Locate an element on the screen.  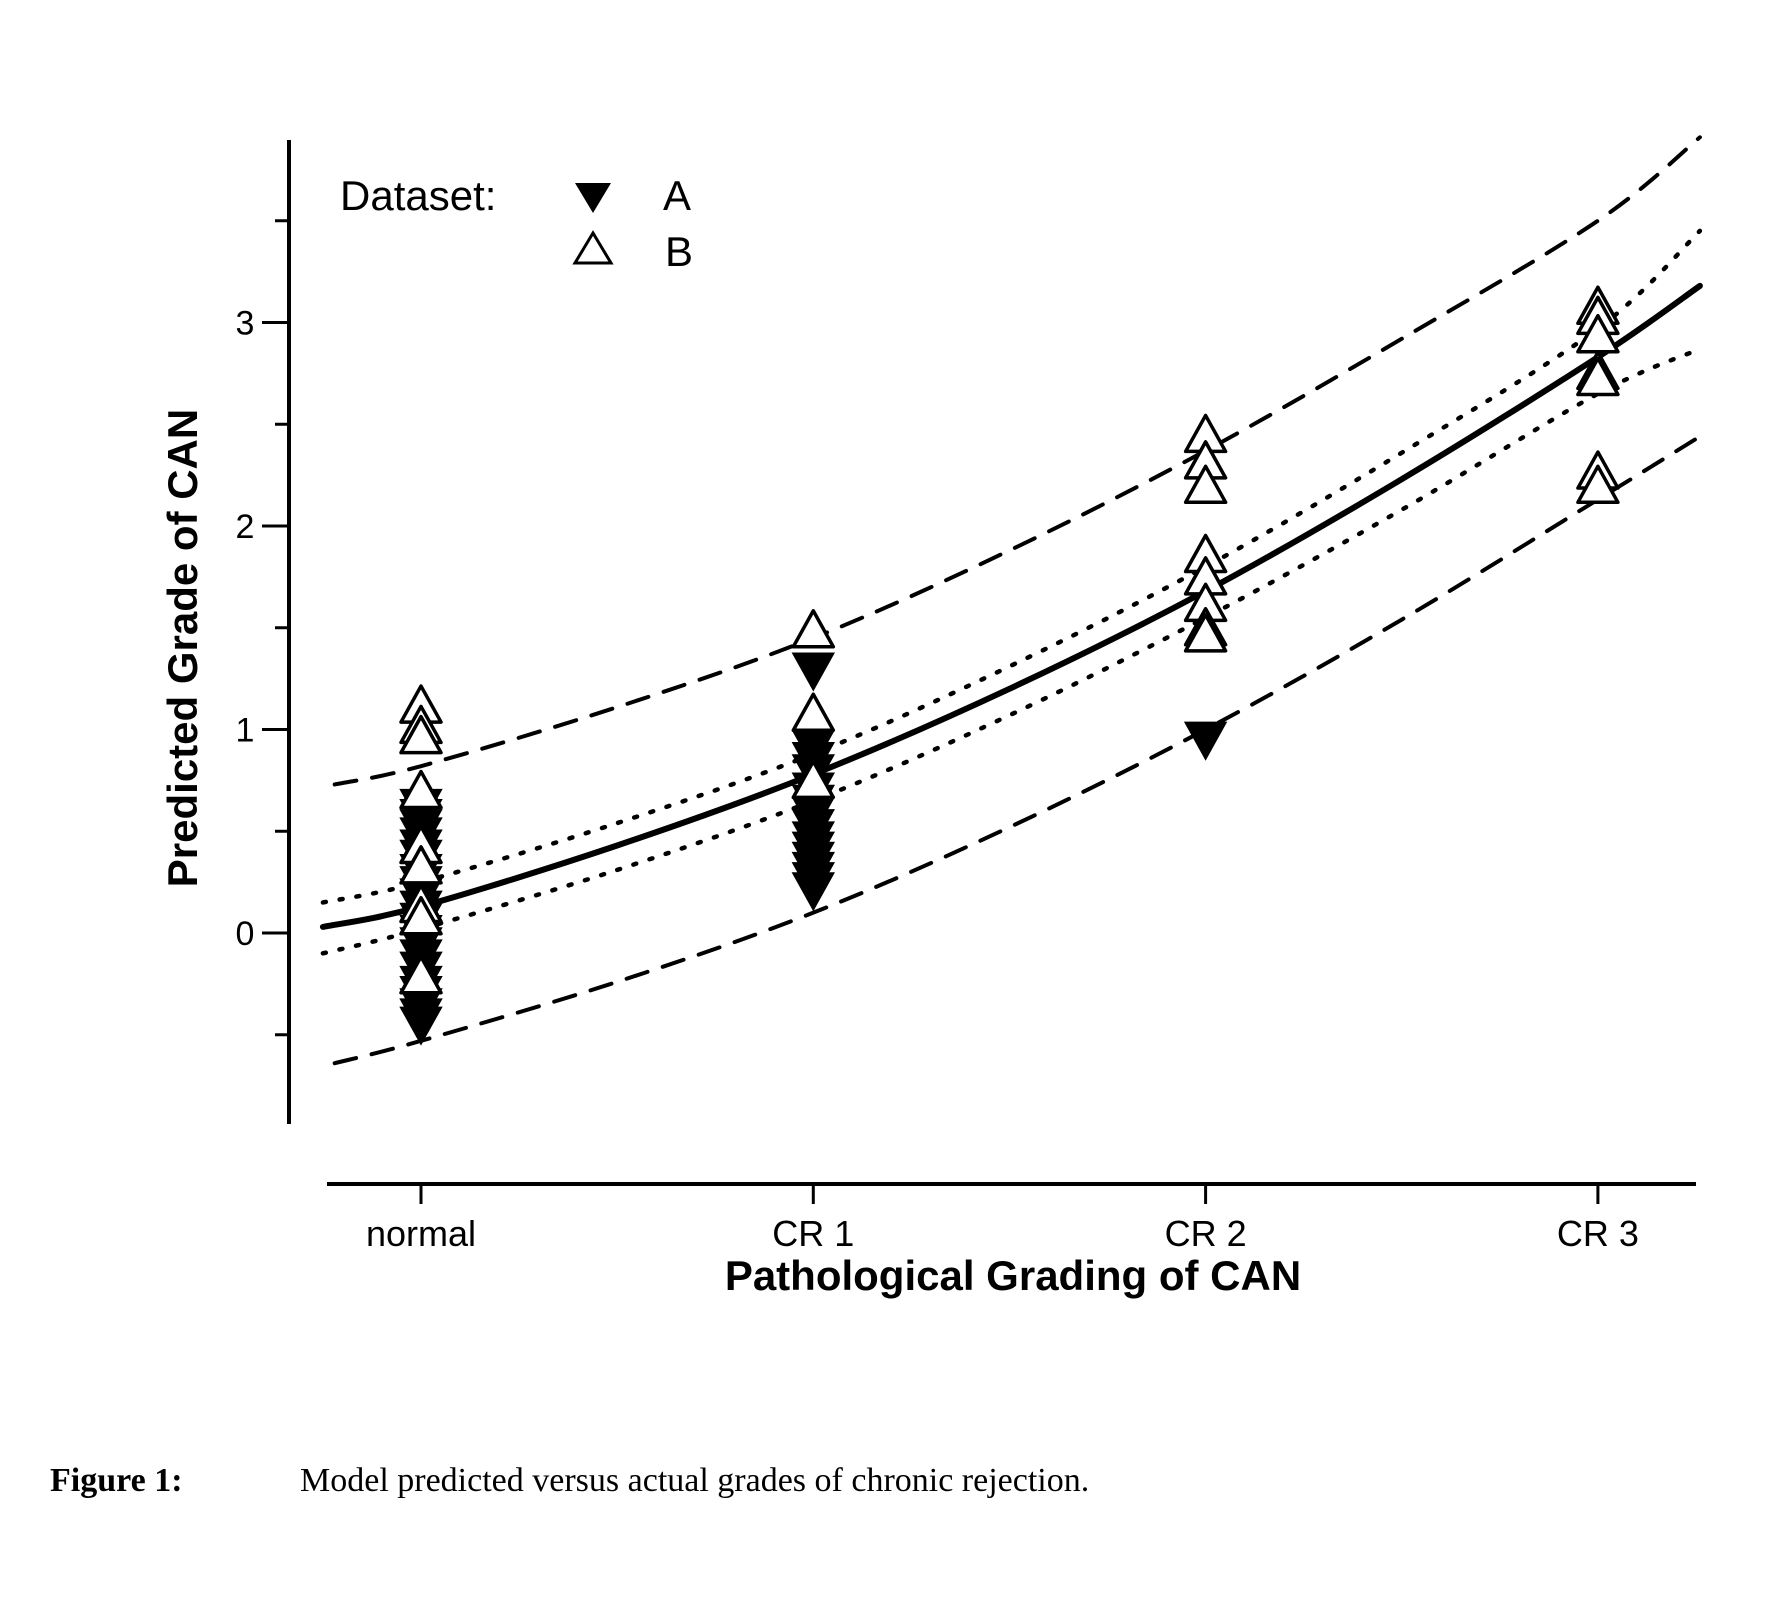
legend-label-a: A is located at coordinates (677, 195).